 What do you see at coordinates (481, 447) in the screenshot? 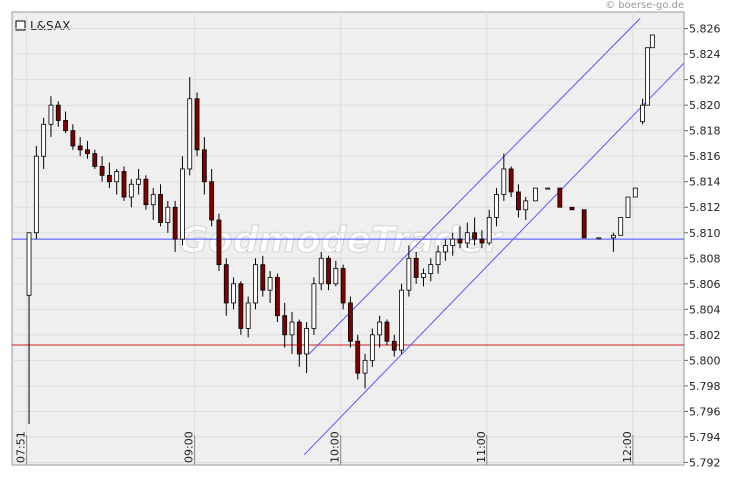
I see `x-tick-label: 11:00` at bounding box center [481, 447].